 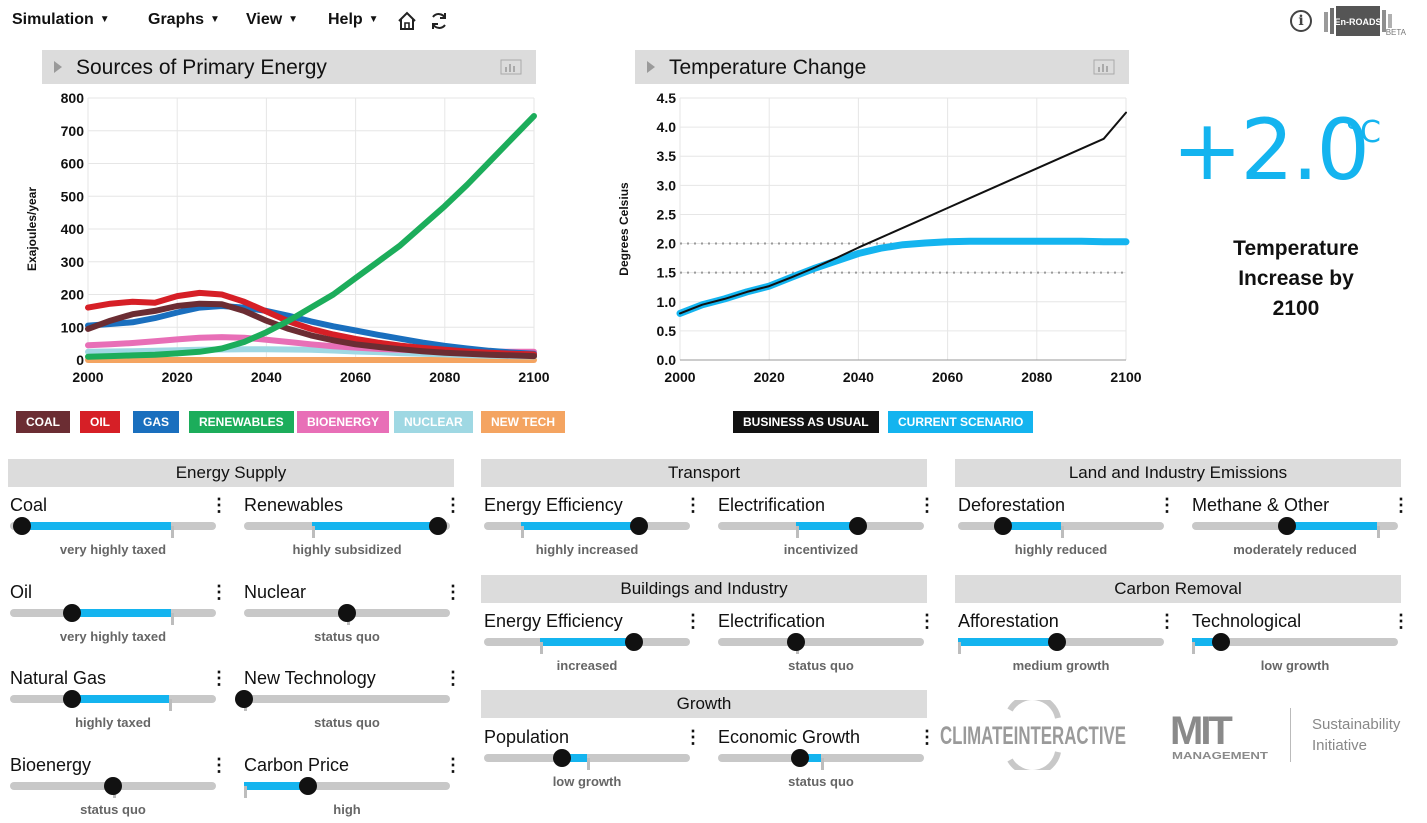 I want to click on y-tick-label: 3.0, so click(x=667, y=185).